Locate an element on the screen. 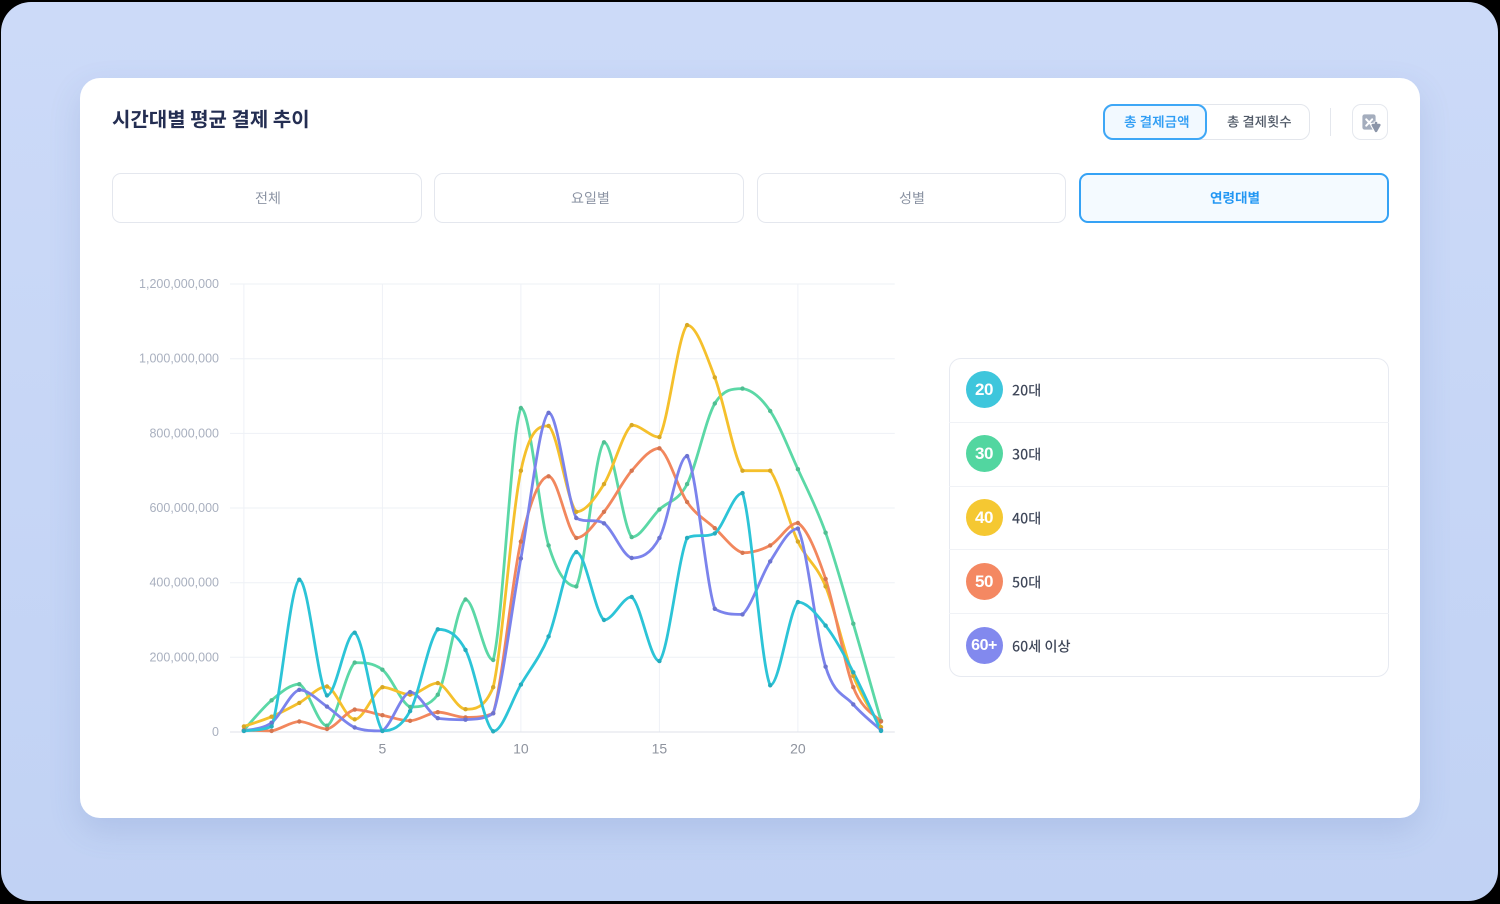  svg-text: 0 is located at coordinates (215, 732).